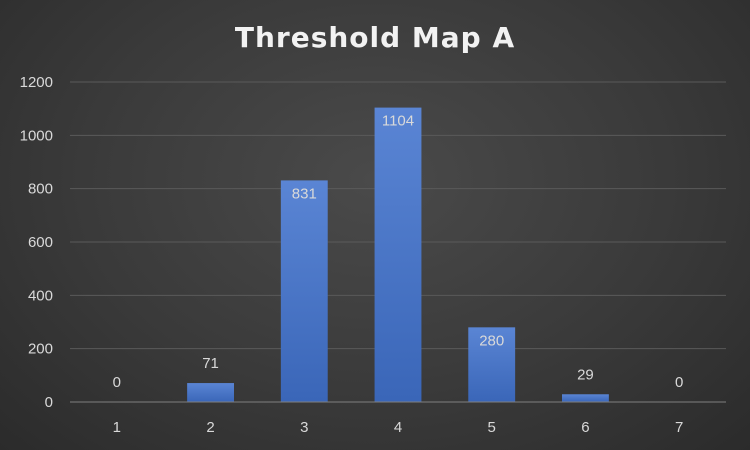  I want to click on data-label-6: 29, so click(585, 374).